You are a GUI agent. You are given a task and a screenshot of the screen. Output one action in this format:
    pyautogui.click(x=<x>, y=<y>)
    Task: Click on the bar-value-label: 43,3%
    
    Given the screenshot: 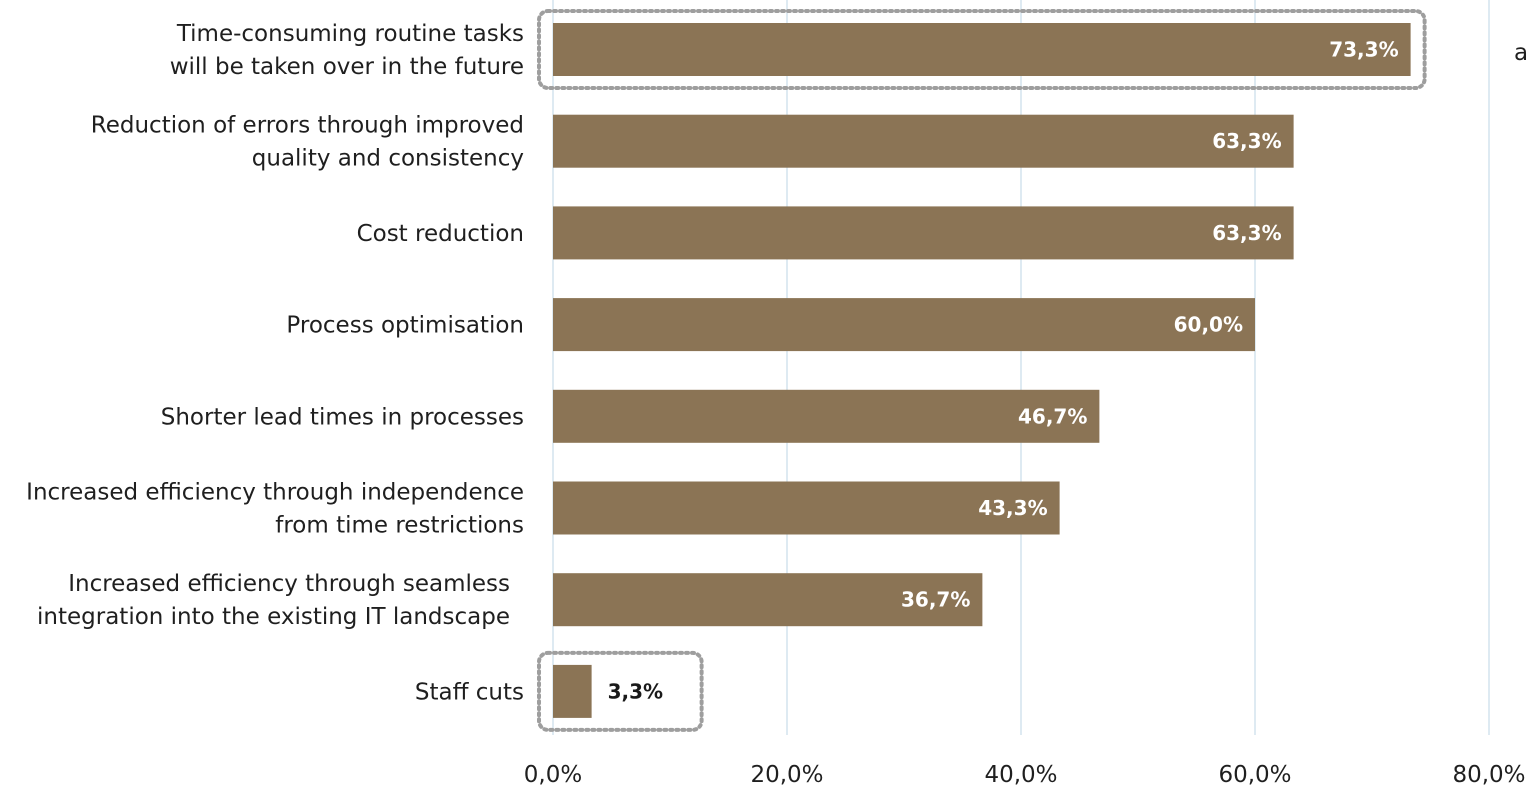 What is the action you would take?
    pyautogui.click(x=1012, y=508)
    